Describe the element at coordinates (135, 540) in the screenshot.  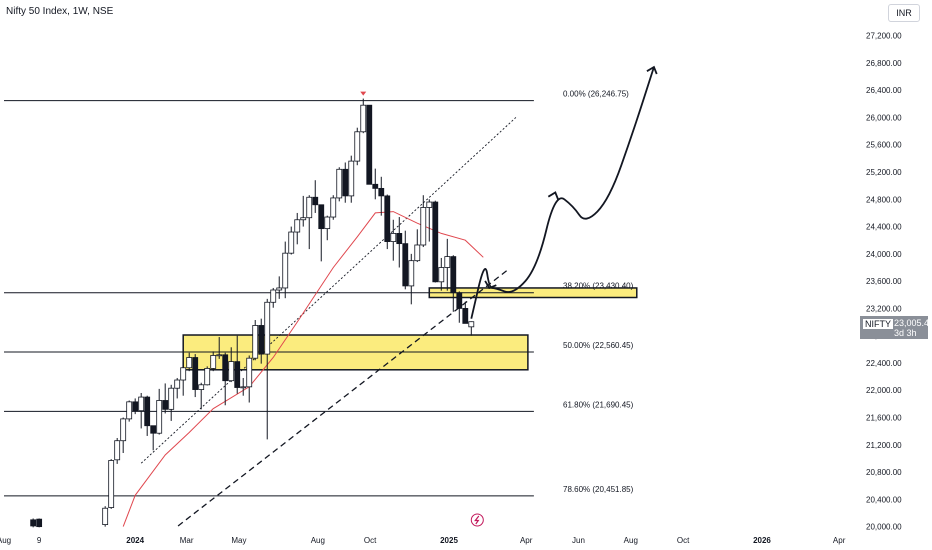
I see `time-axis-tick-label: 2024` at that location.